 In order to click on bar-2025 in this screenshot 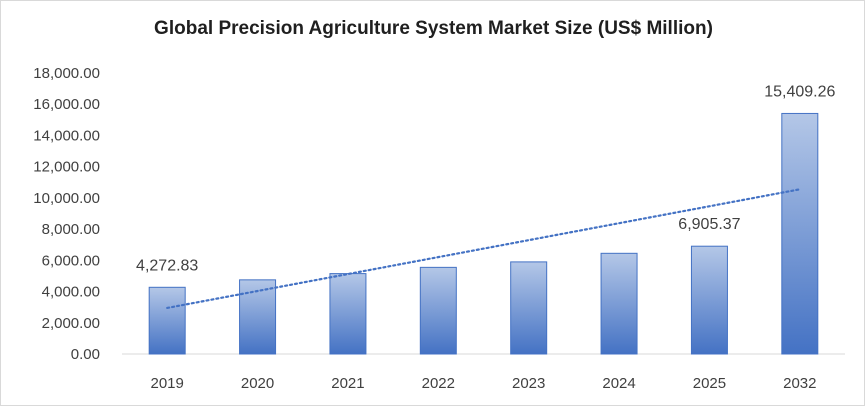, I will do `click(709, 300)`.